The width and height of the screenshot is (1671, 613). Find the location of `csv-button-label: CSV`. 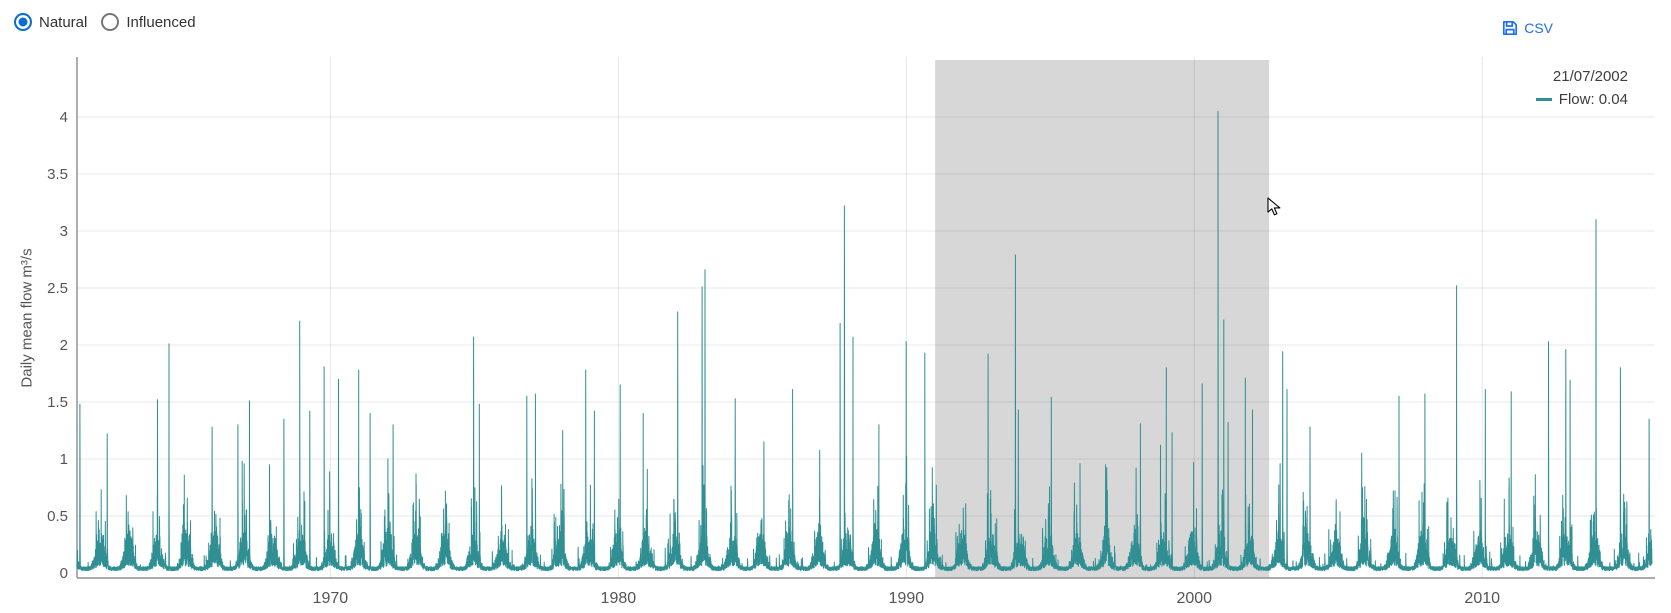

csv-button-label: CSV is located at coordinates (1538, 28).